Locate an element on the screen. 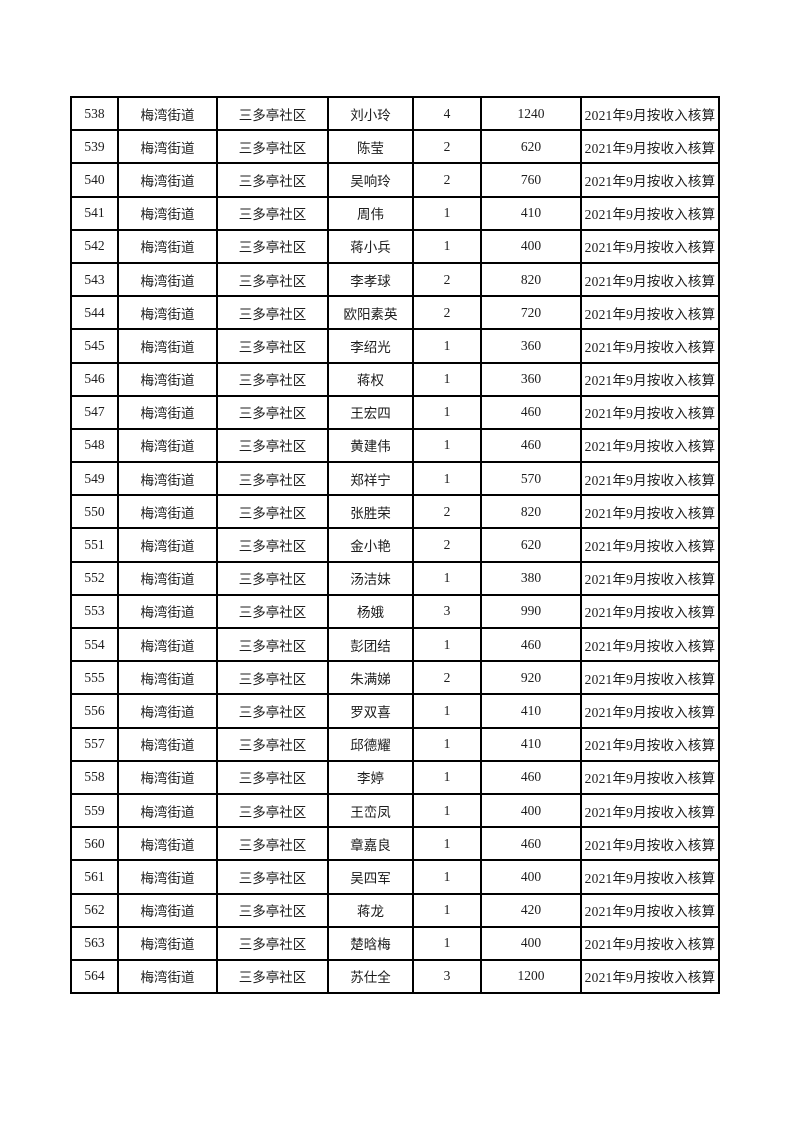 The image size is (793, 1122). cell-name: 蒋小兵 is located at coordinates (370, 246).